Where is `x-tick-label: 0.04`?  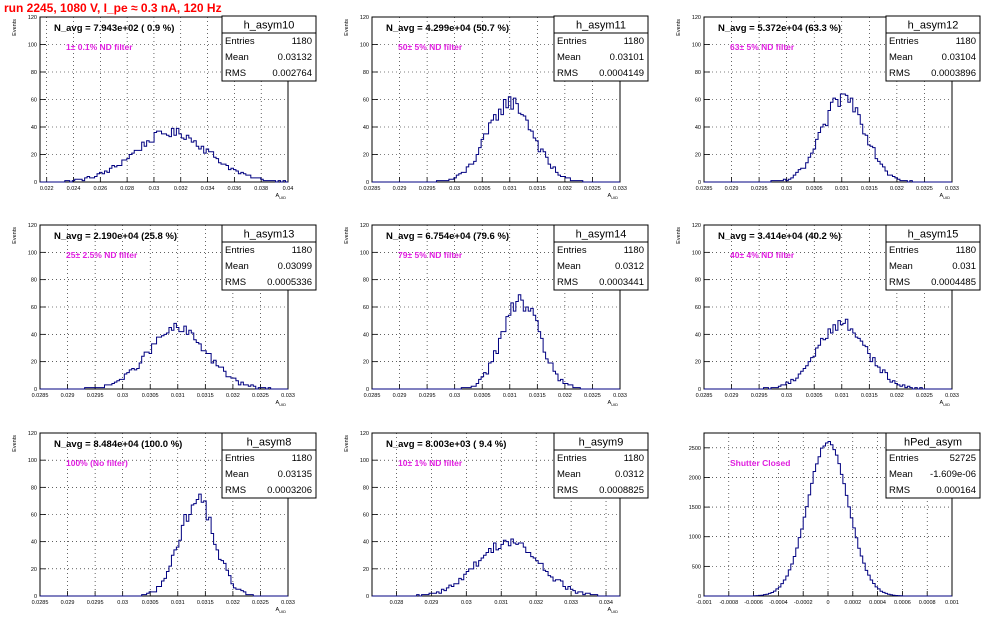
x-tick-label: 0.04 is located at coordinates (288, 189).